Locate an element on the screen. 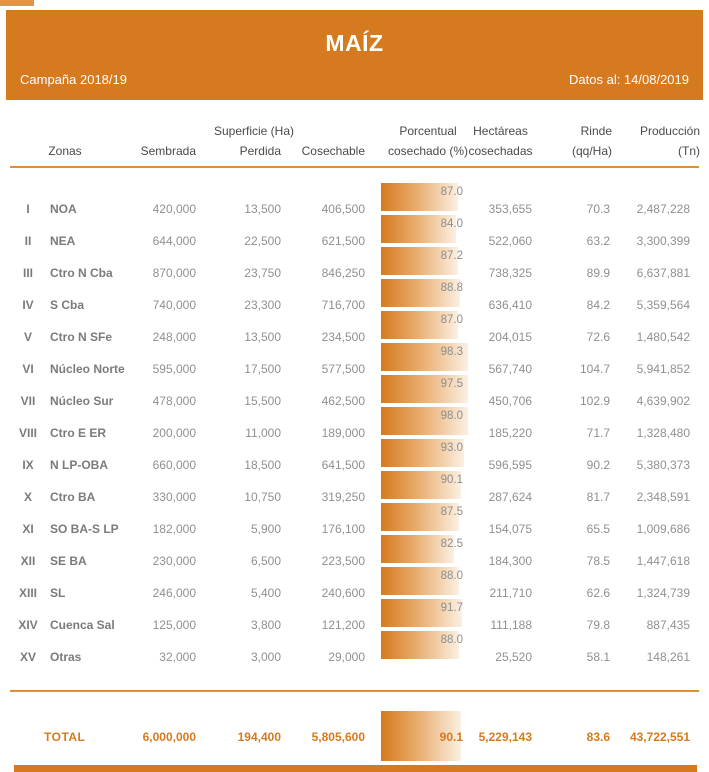 This screenshot has height=772, width=709. zone-name: N LP-OBA is located at coordinates (79, 465).